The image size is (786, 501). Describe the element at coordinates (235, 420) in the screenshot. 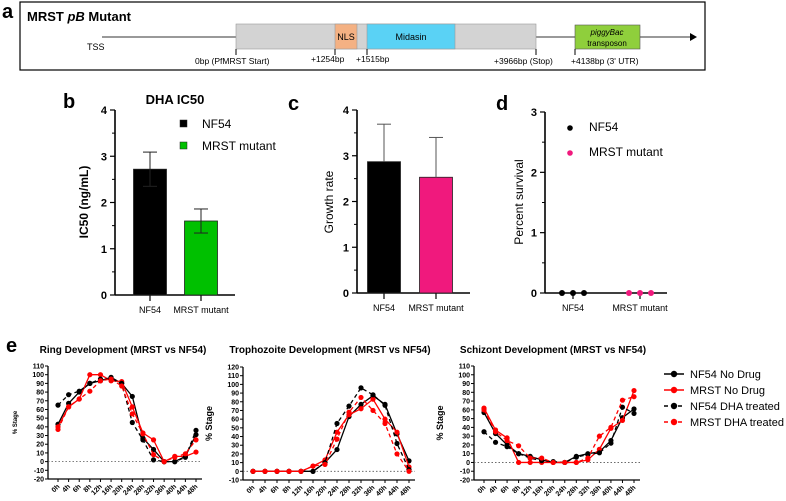

I see `y-tick-label: 60` at that location.